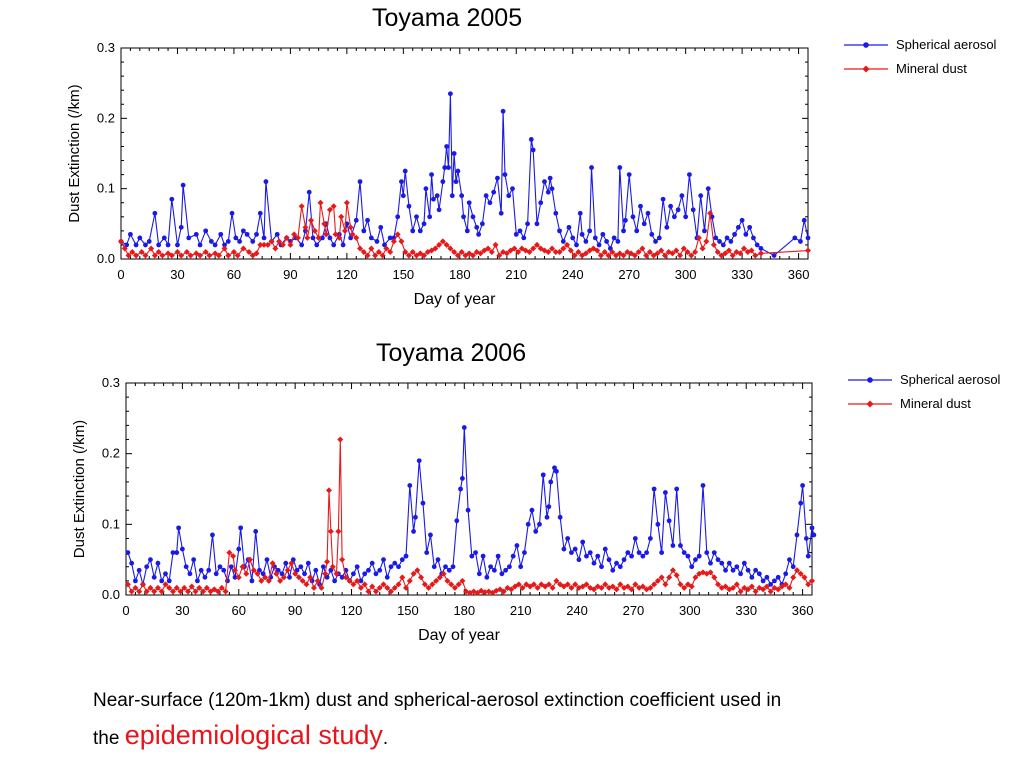  What do you see at coordinates (111, 382) in the screenshot?
I see `y-tick-label: 0.3` at bounding box center [111, 382].